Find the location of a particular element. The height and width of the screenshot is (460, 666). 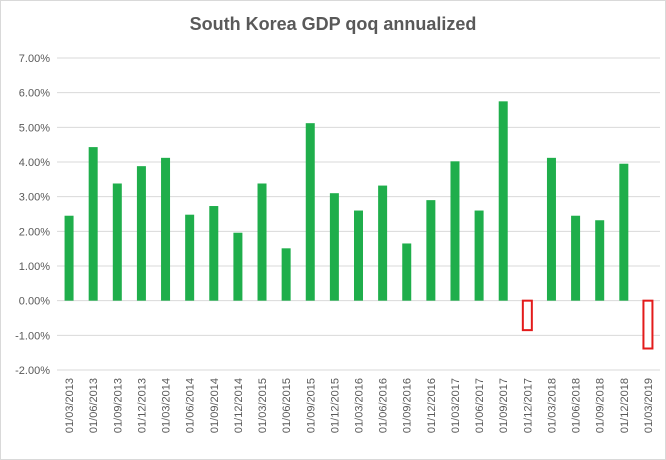

x-tick-label: 01/03/2018 is located at coordinates (552, 405).